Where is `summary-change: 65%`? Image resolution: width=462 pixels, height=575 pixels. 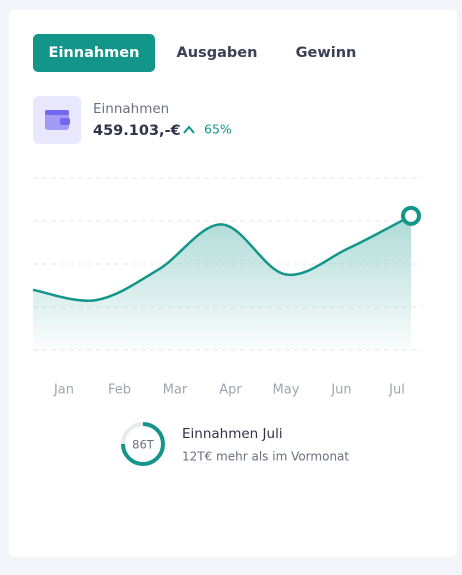 summary-change: 65% is located at coordinates (218, 129).